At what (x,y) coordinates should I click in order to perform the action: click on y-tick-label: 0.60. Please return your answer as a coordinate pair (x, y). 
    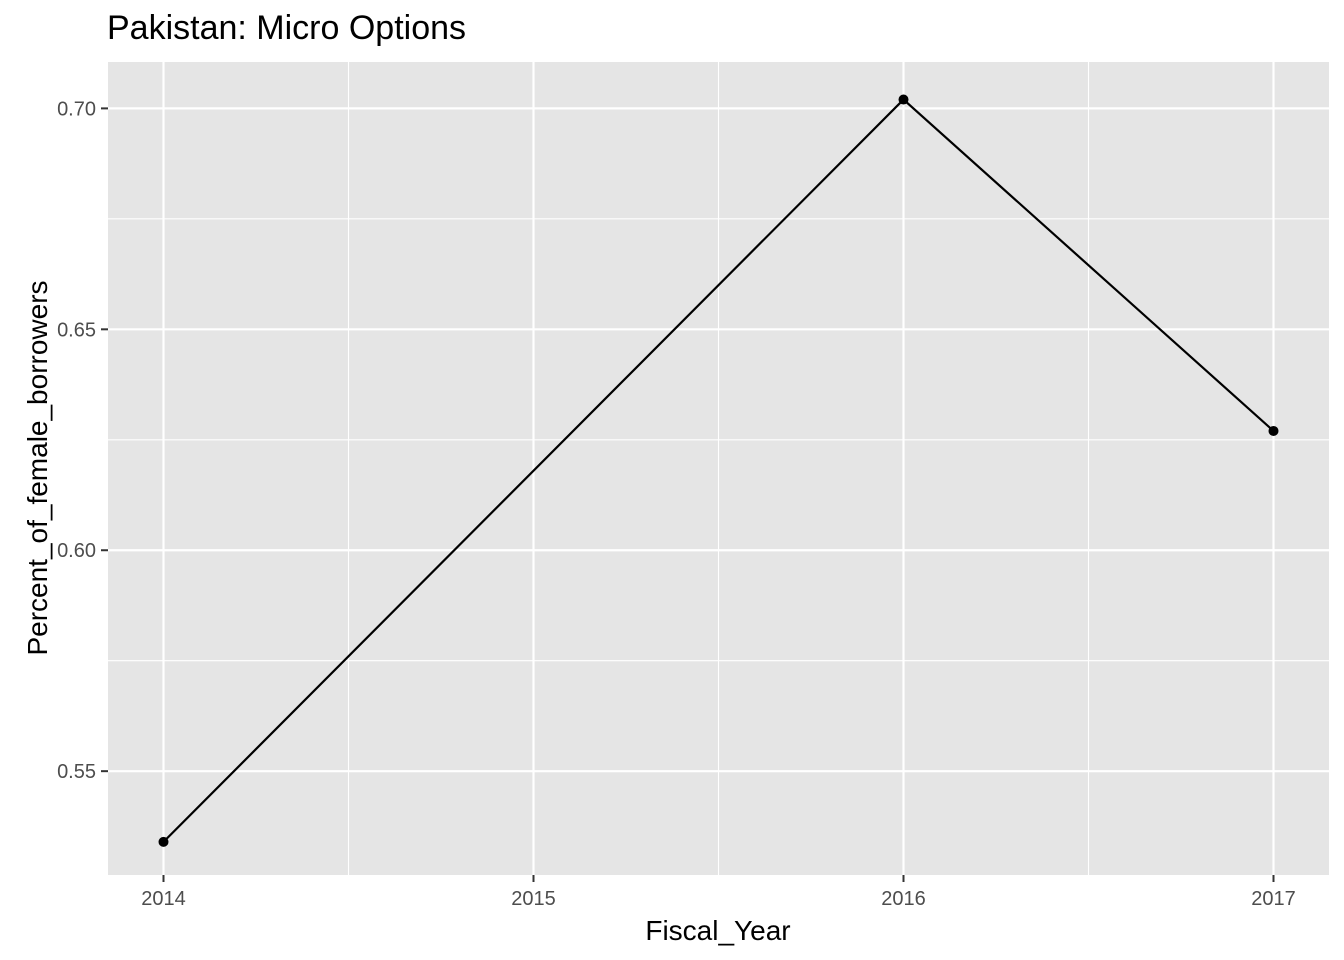
    Looking at the image, I should click on (76, 551).